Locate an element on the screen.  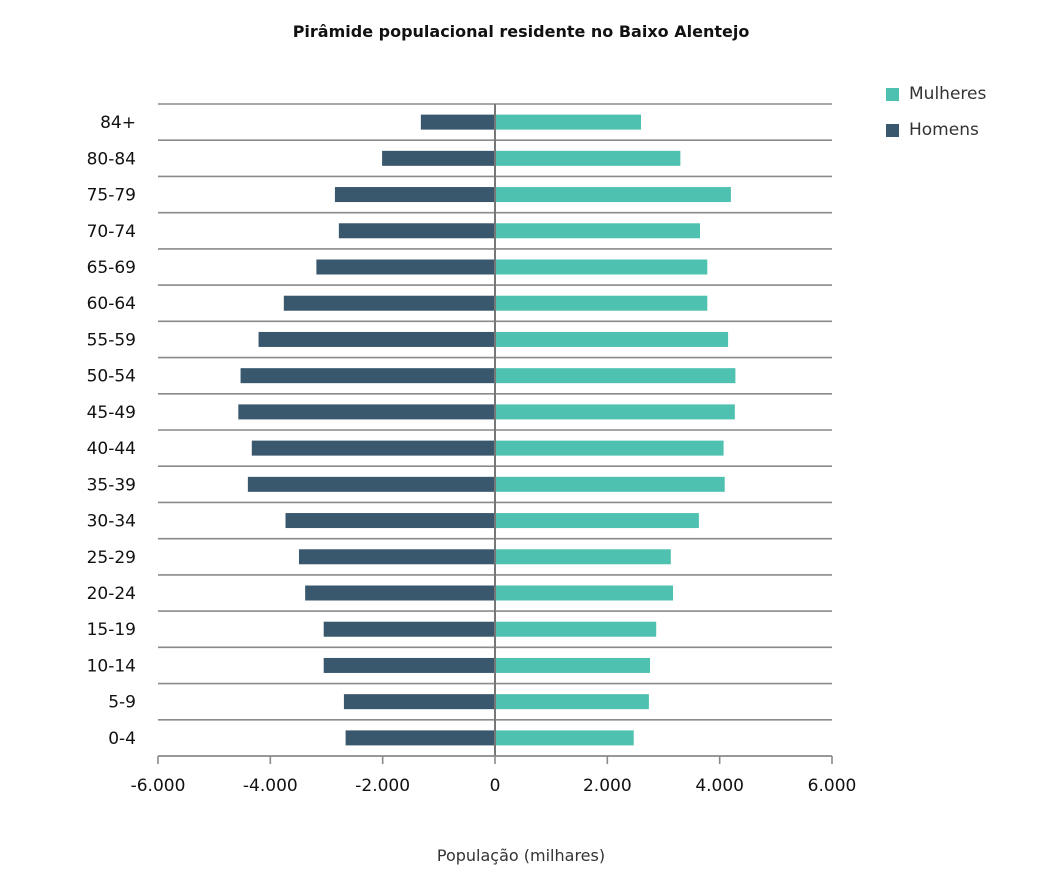
category-label: 70-74 is located at coordinates (111, 232).